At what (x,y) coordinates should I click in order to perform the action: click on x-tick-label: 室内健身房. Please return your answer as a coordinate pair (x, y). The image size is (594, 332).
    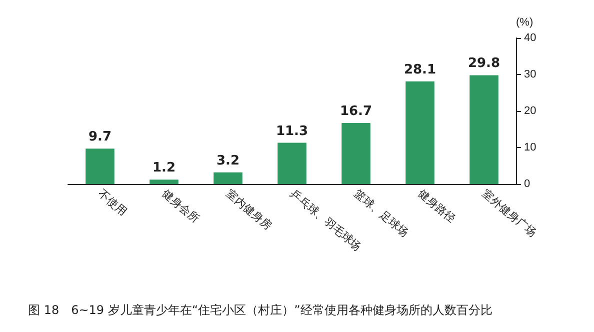
    Looking at the image, I should click on (249, 209).